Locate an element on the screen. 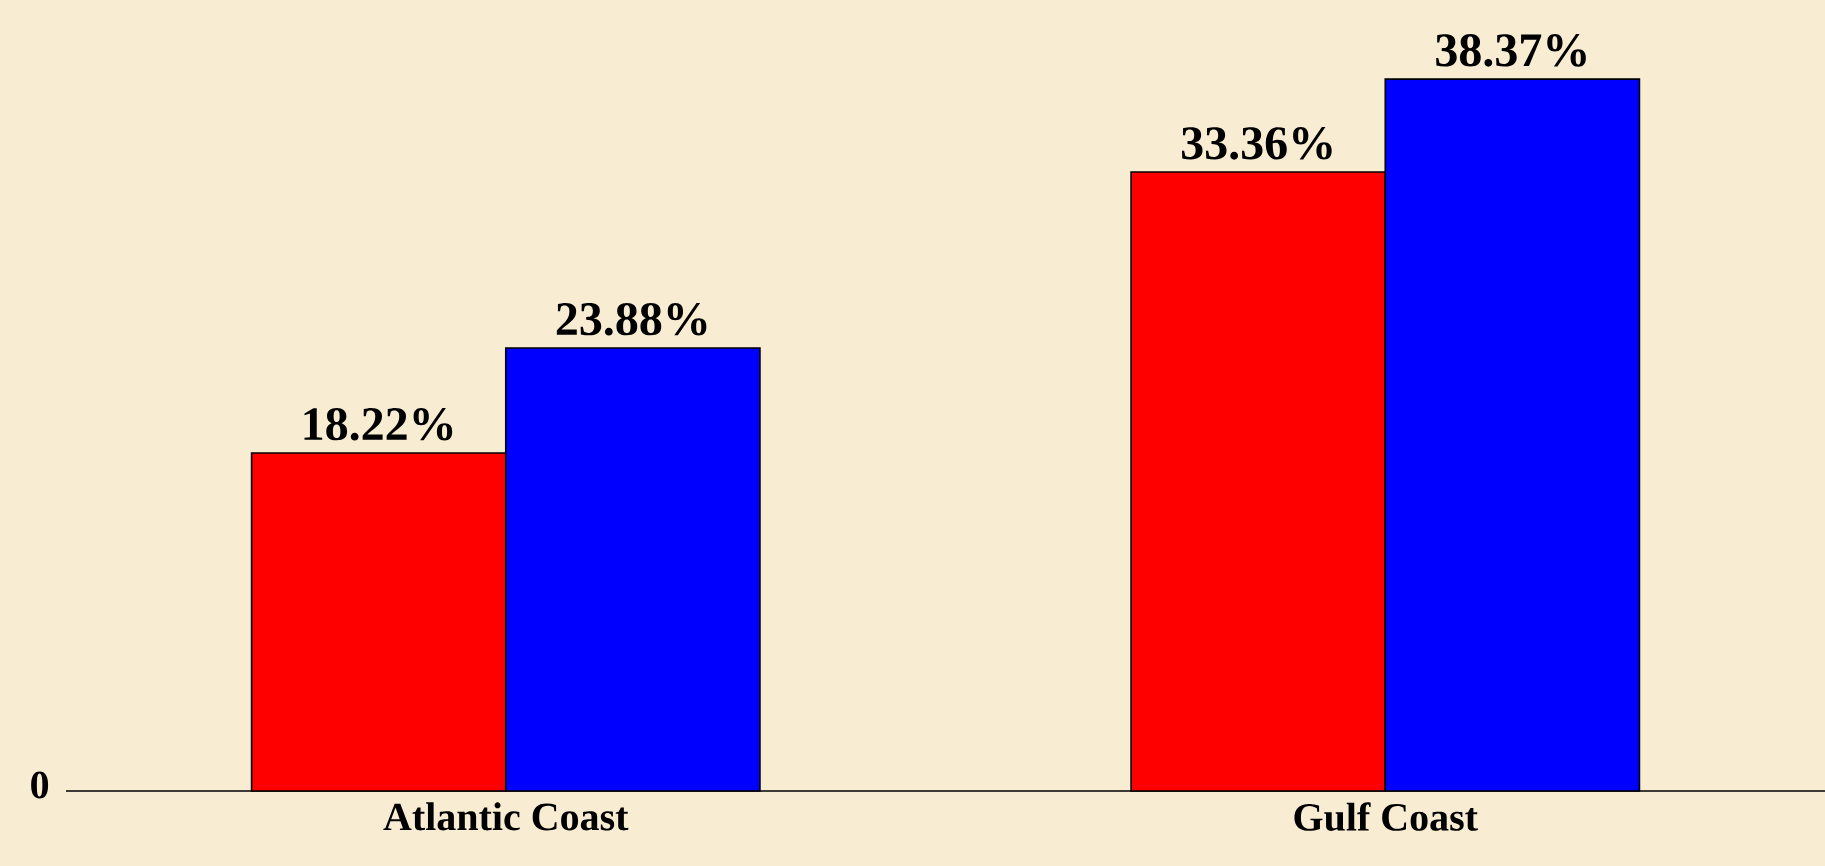  data-label: 38.37% is located at coordinates (1511, 50).